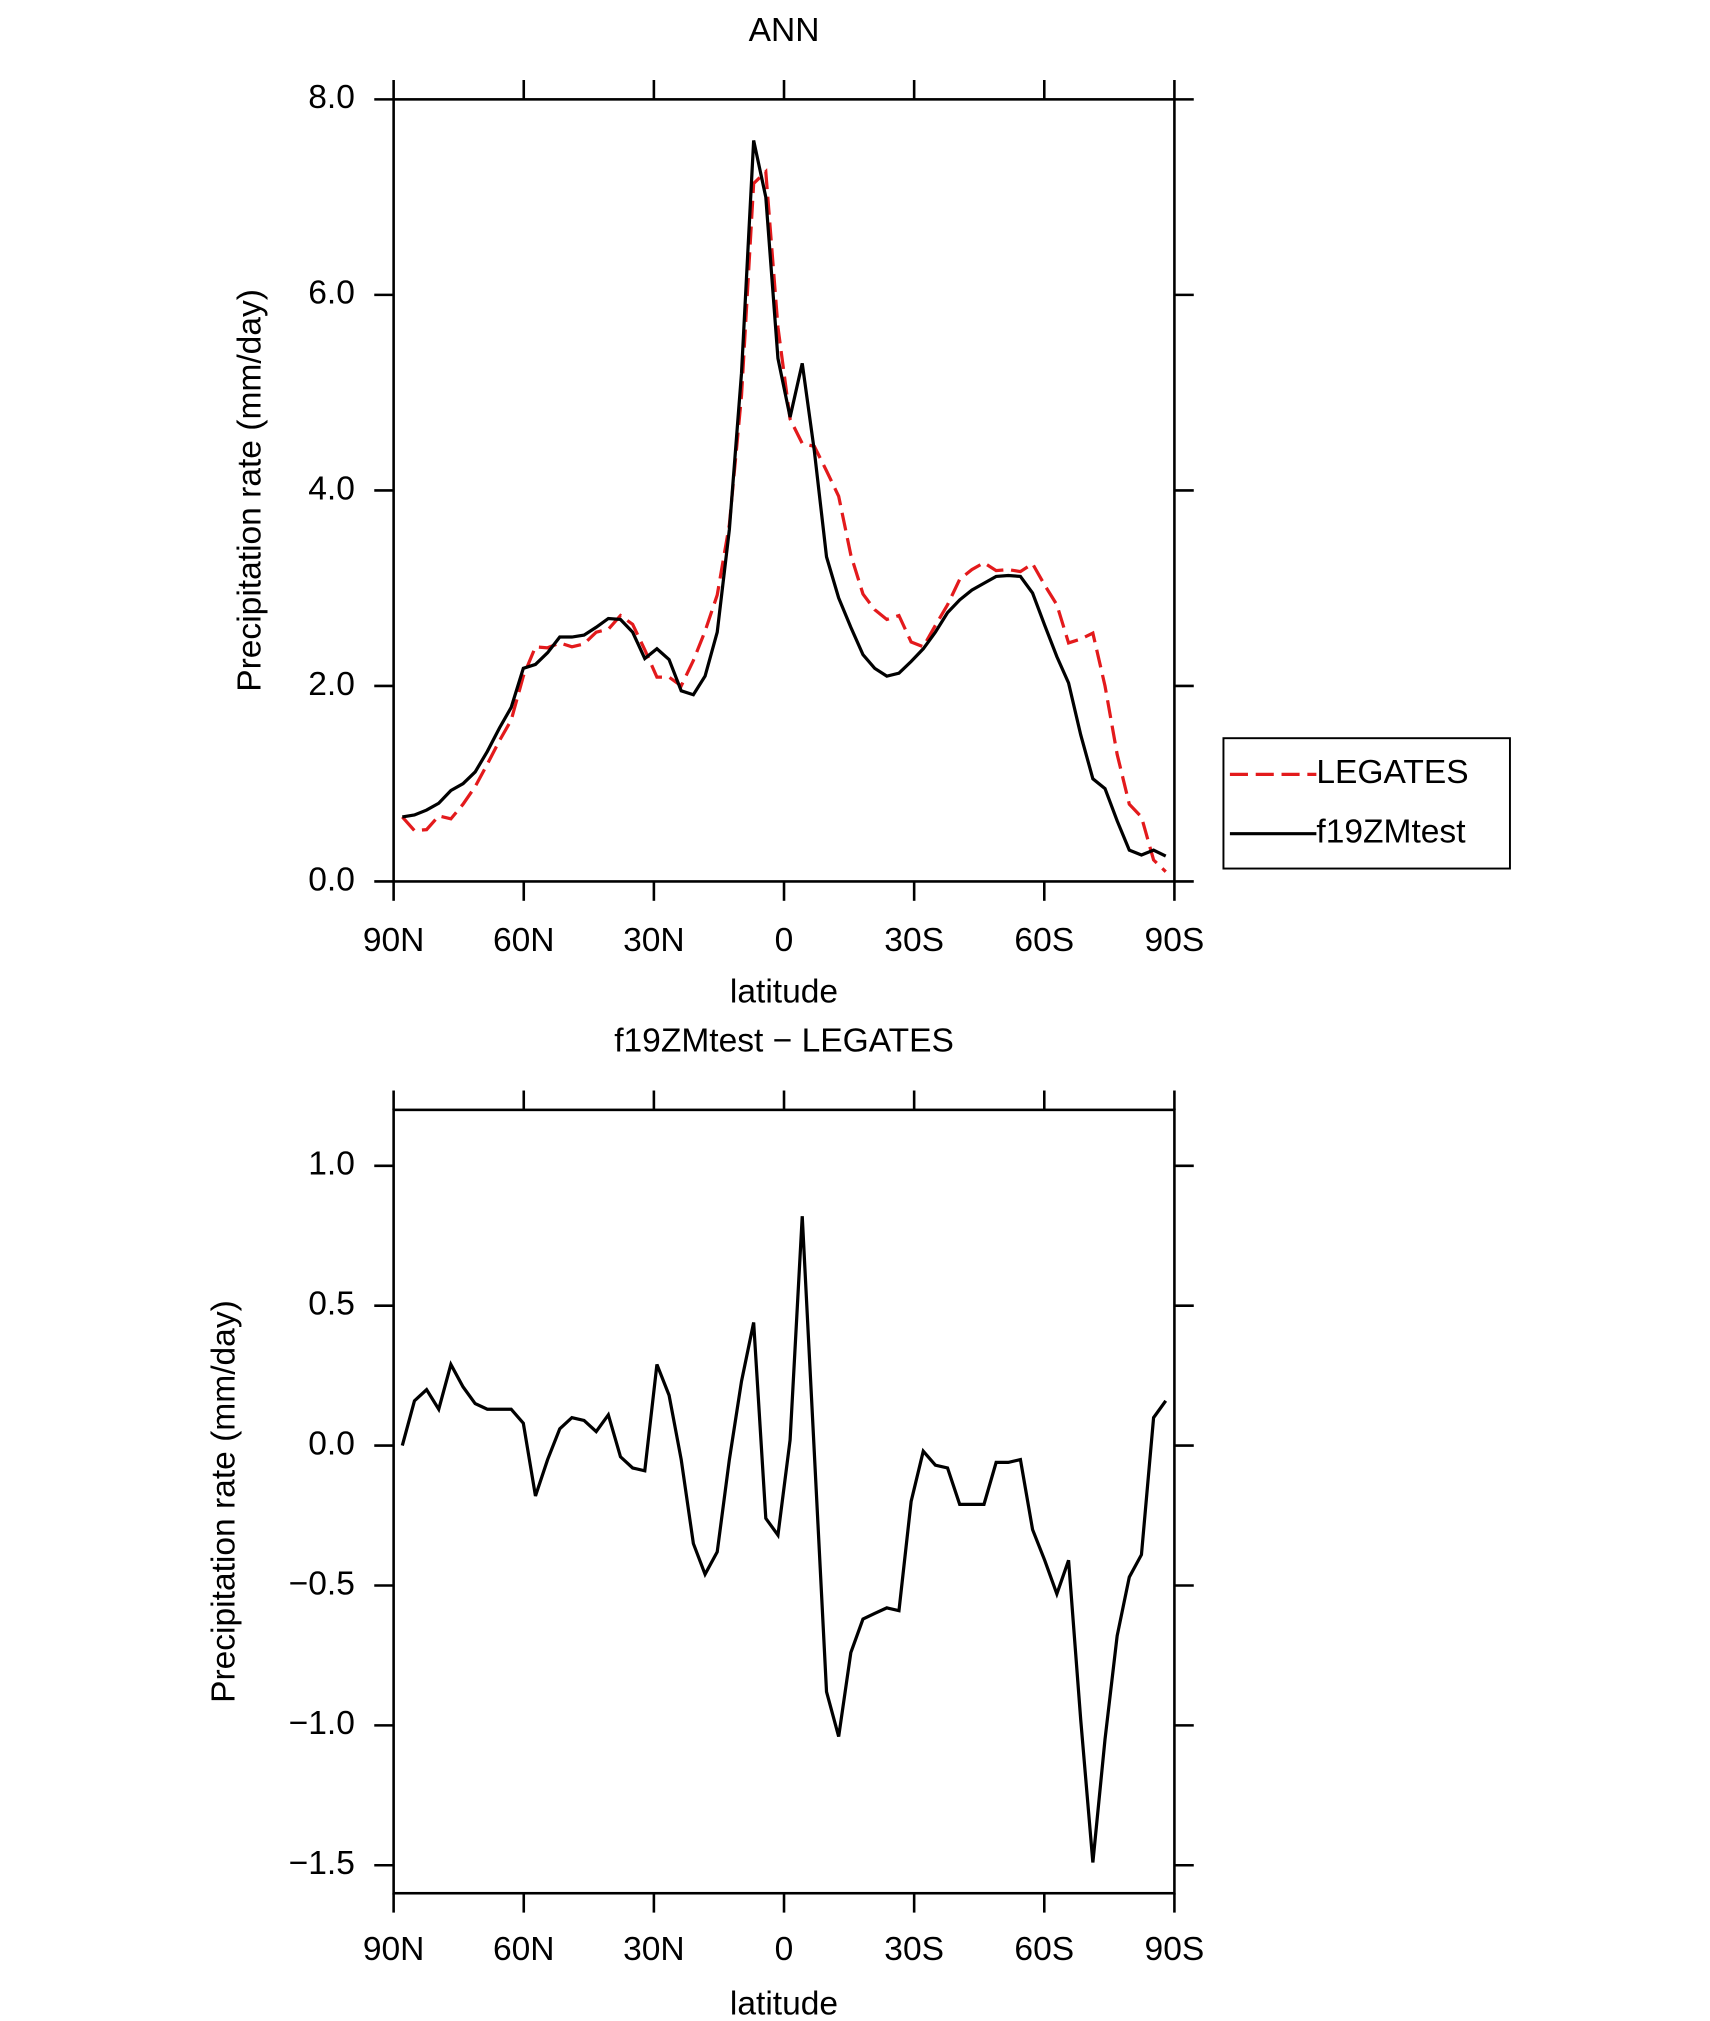 The width and height of the screenshot is (1710, 2021). Describe the element at coordinates (331, 97) in the screenshot. I see `y-tick-label: 8.0` at that location.